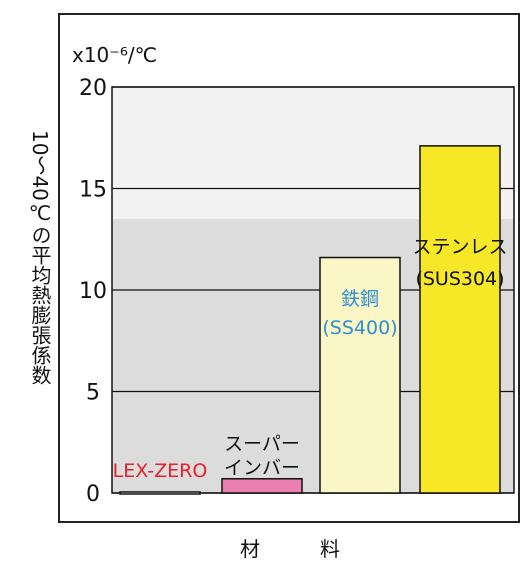 Image resolution: width=530 pixels, height=567 pixels. What do you see at coordinates (459, 247) in the screenshot?
I see `category-label-3-0: ステンレス` at bounding box center [459, 247].